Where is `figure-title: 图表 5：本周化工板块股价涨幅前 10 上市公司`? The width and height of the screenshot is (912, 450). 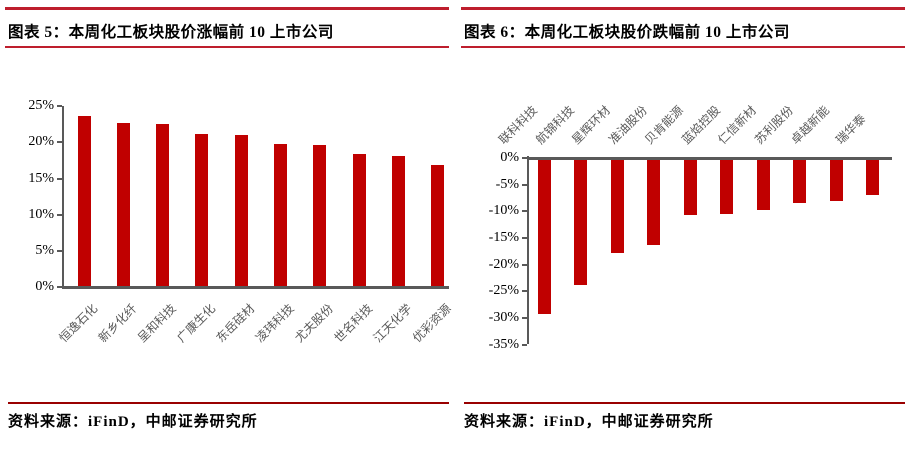 figure-title: 图表 5：本周化工板块股价涨幅前 10 上市公司 is located at coordinates (171, 32).